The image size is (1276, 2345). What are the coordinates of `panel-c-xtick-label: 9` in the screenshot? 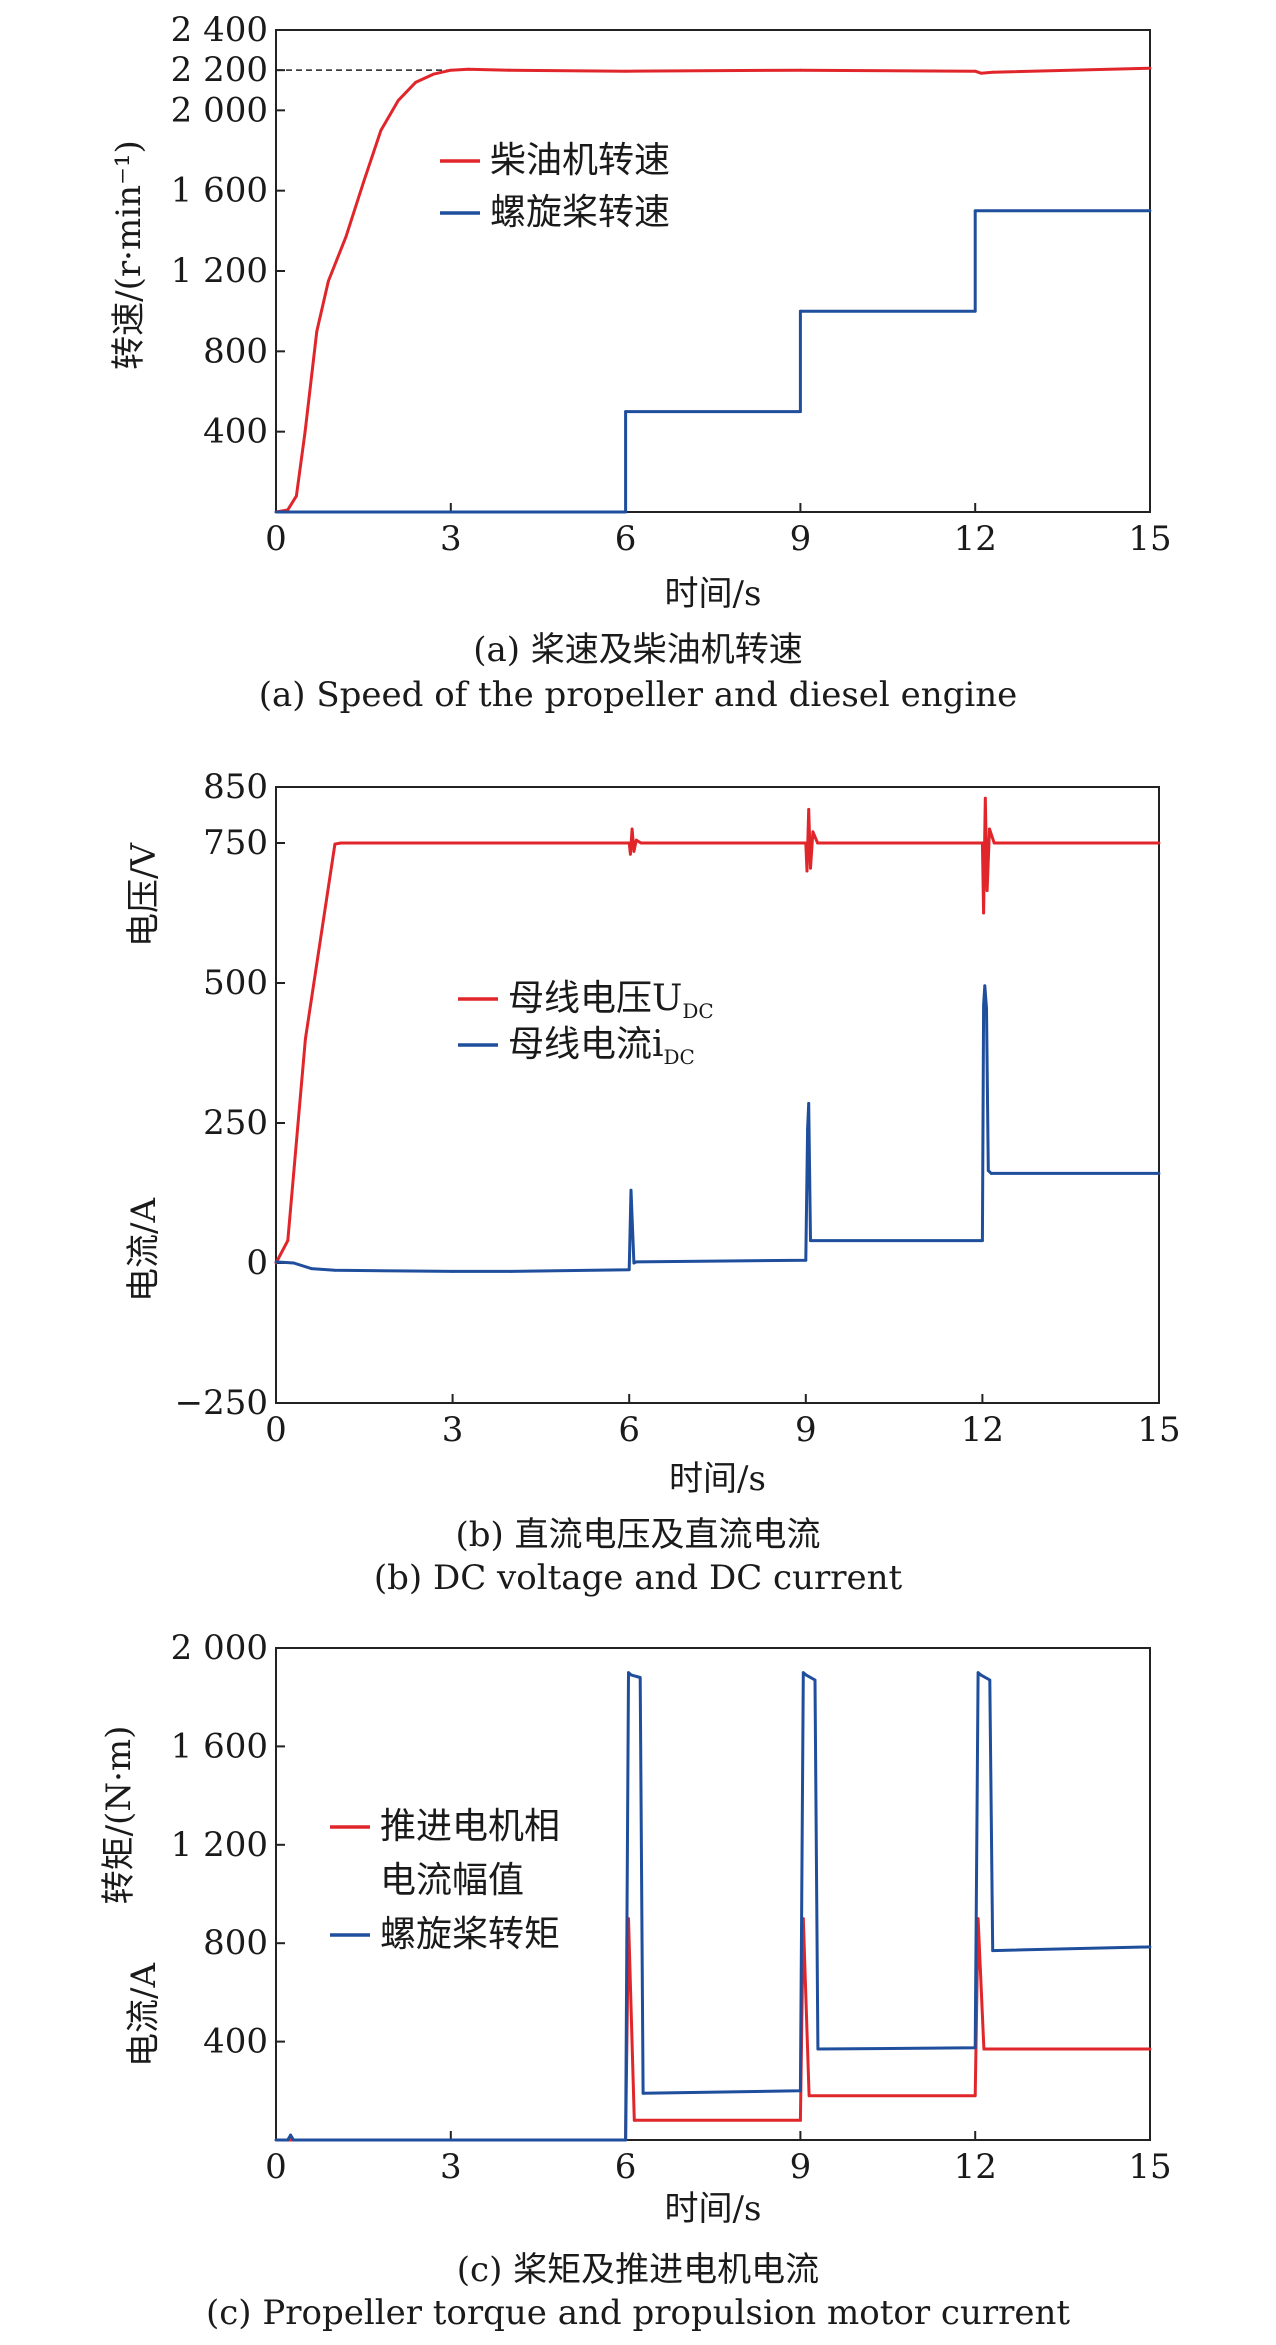 It's located at (801, 2167).